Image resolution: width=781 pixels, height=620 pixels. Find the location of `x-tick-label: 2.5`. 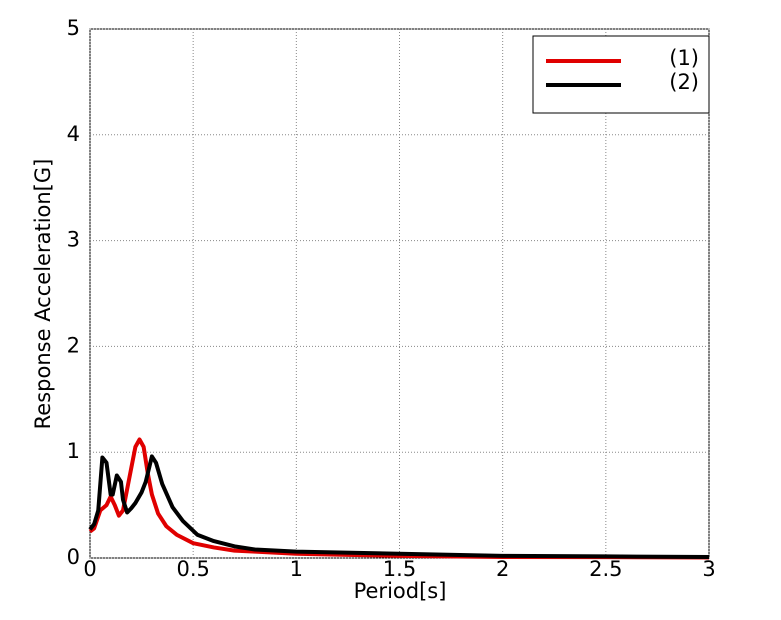

x-tick-label: 2.5 is located at coordinates (605, 569).